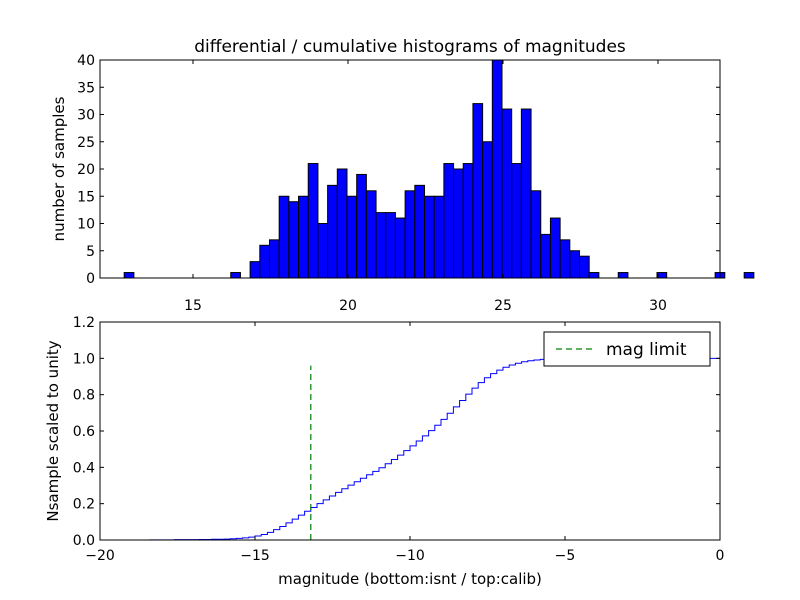  Describe the element at coordinates (86, 170) in the screenshot. I see `y-tick-label: 20` at that location.